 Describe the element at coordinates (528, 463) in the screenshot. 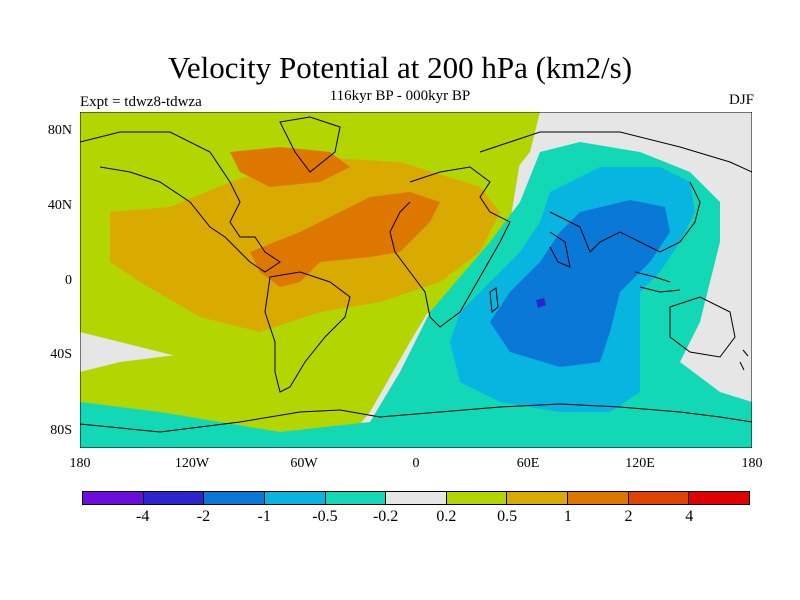

I see `lon-label-60e: 60E` at that location.